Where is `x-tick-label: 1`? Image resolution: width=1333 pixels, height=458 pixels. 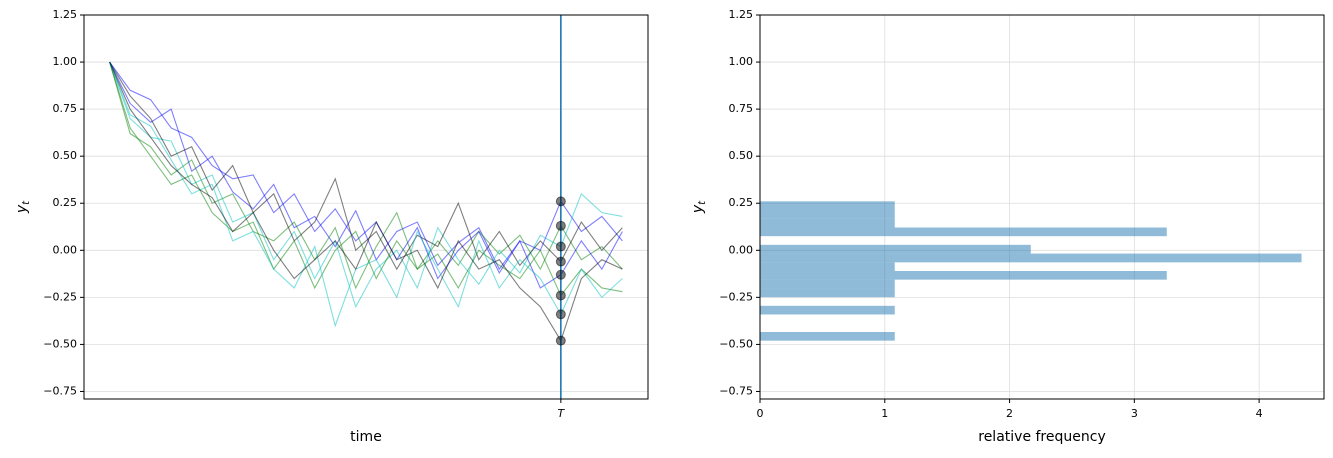
x-tick-label: 1 is located at coordinates (884, 413).